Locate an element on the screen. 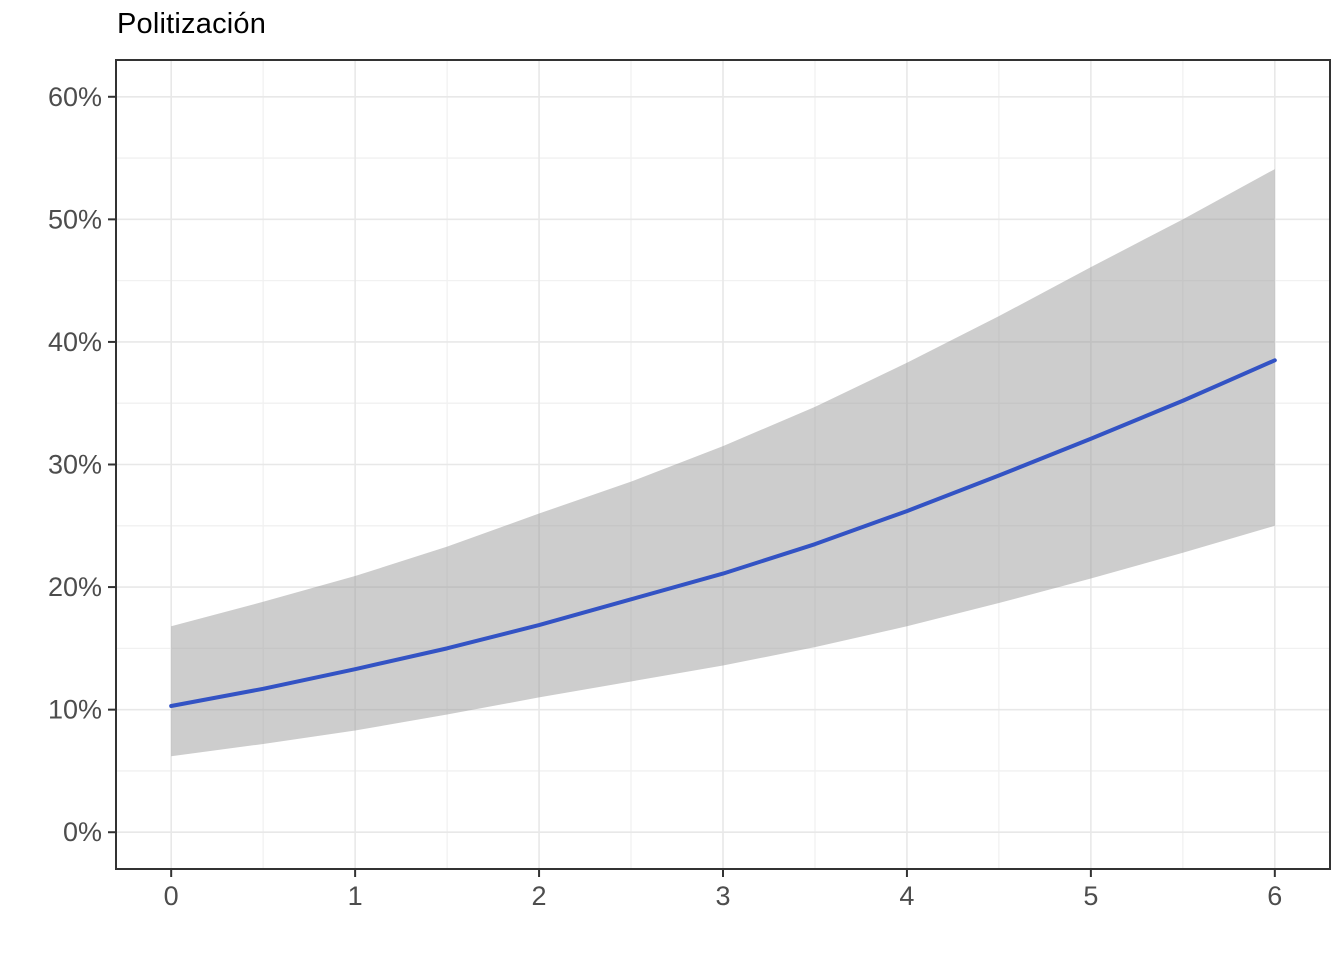 This screenshot has width=1344, height=960. x-tick-label: 2 is located at coordinates (539, 896).